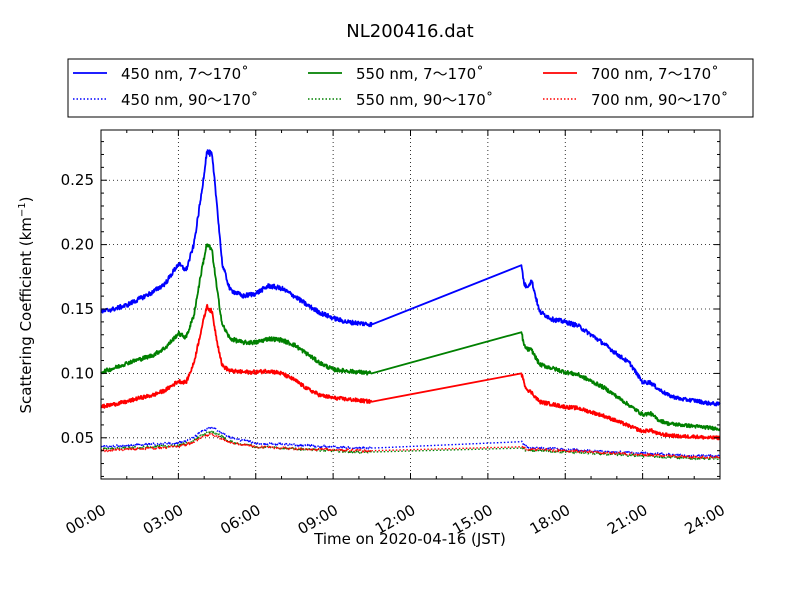 The height and width of the screenshot is (600, 800). I want to click on x-tick-label: 06:00, so click(240, 519).